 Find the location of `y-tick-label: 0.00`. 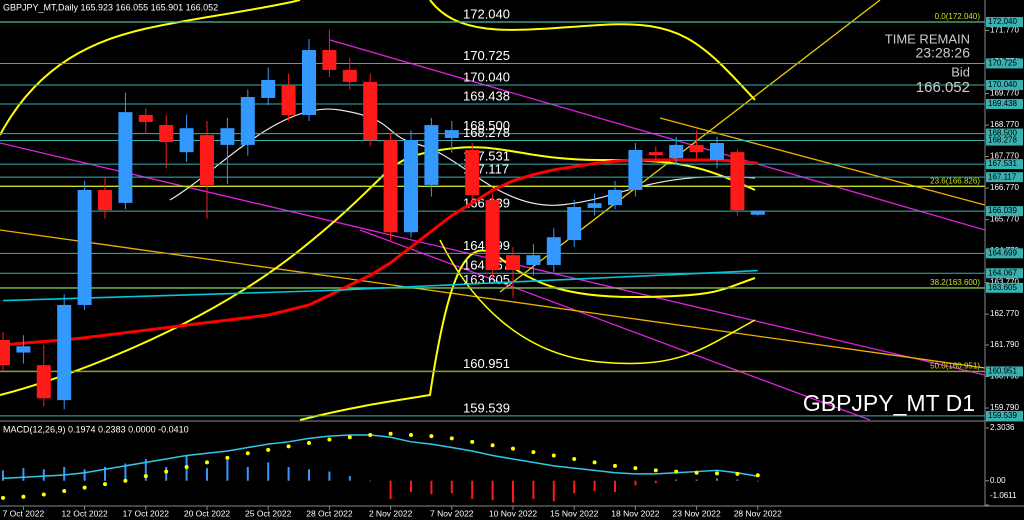

y-tick-label: 0.00 is located at coordinates (998, 480).